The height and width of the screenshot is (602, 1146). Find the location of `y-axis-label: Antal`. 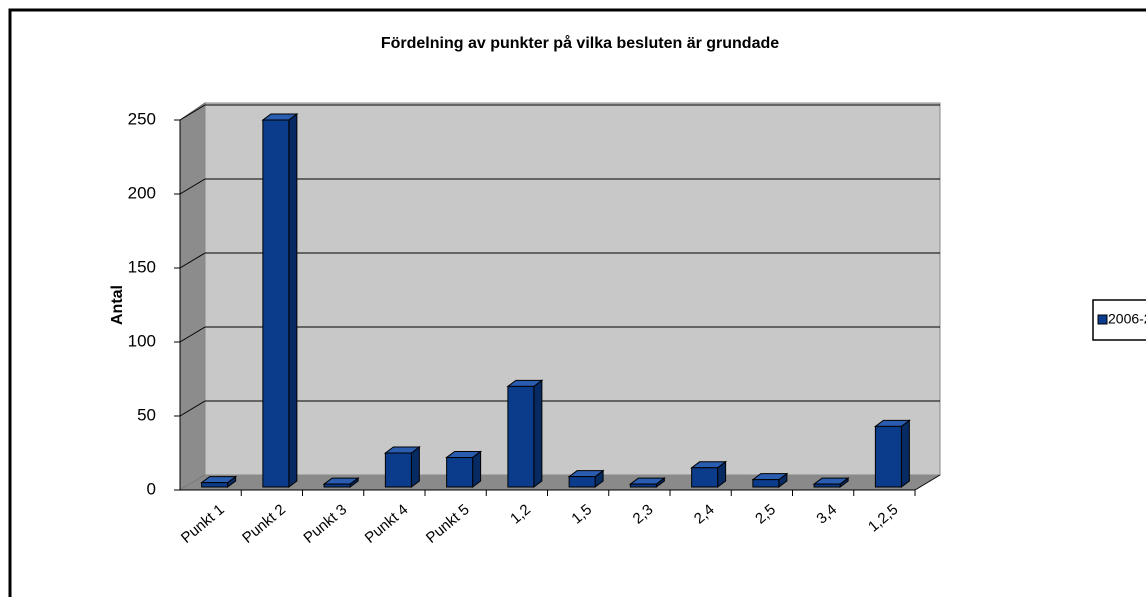

y-axis-label: Antal is located at coordinates (117, 305).